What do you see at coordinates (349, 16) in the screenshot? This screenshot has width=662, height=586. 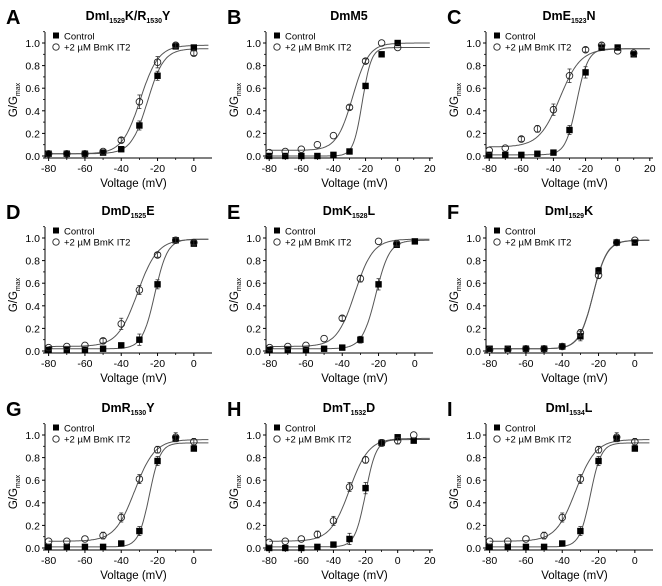 I see `panel-title: DmM5` at bounding box center [349, 16].